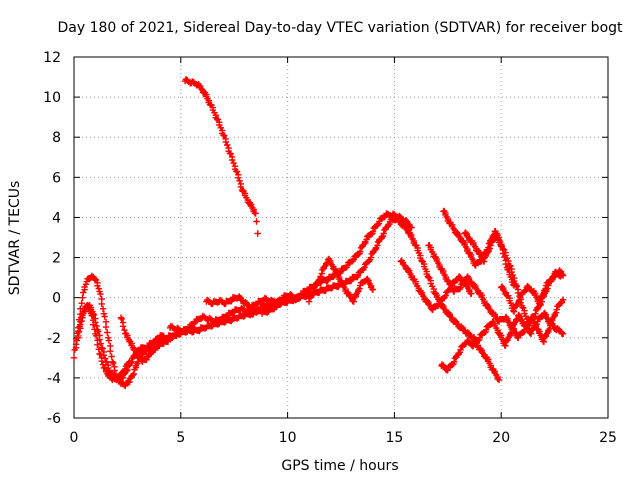  I want to click on x-tick-label: 0, so click(74, 438).